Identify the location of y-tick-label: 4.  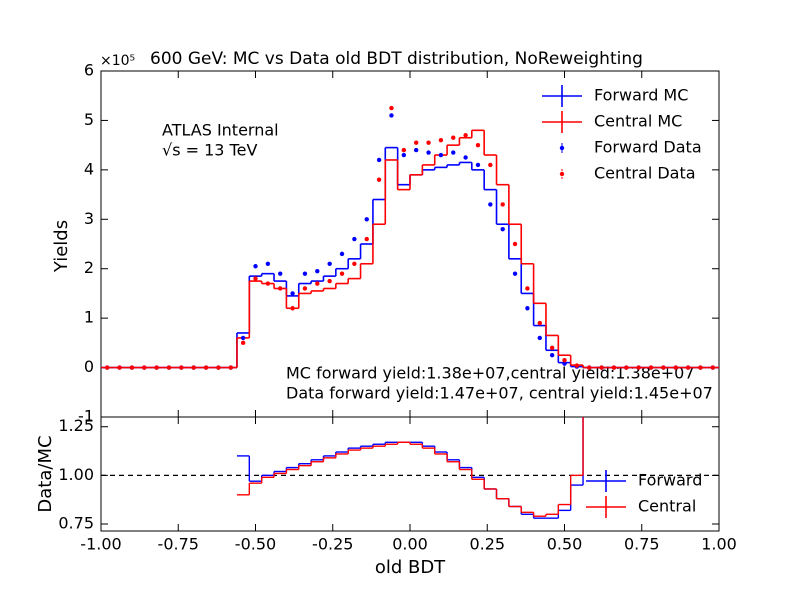
(89, 168).